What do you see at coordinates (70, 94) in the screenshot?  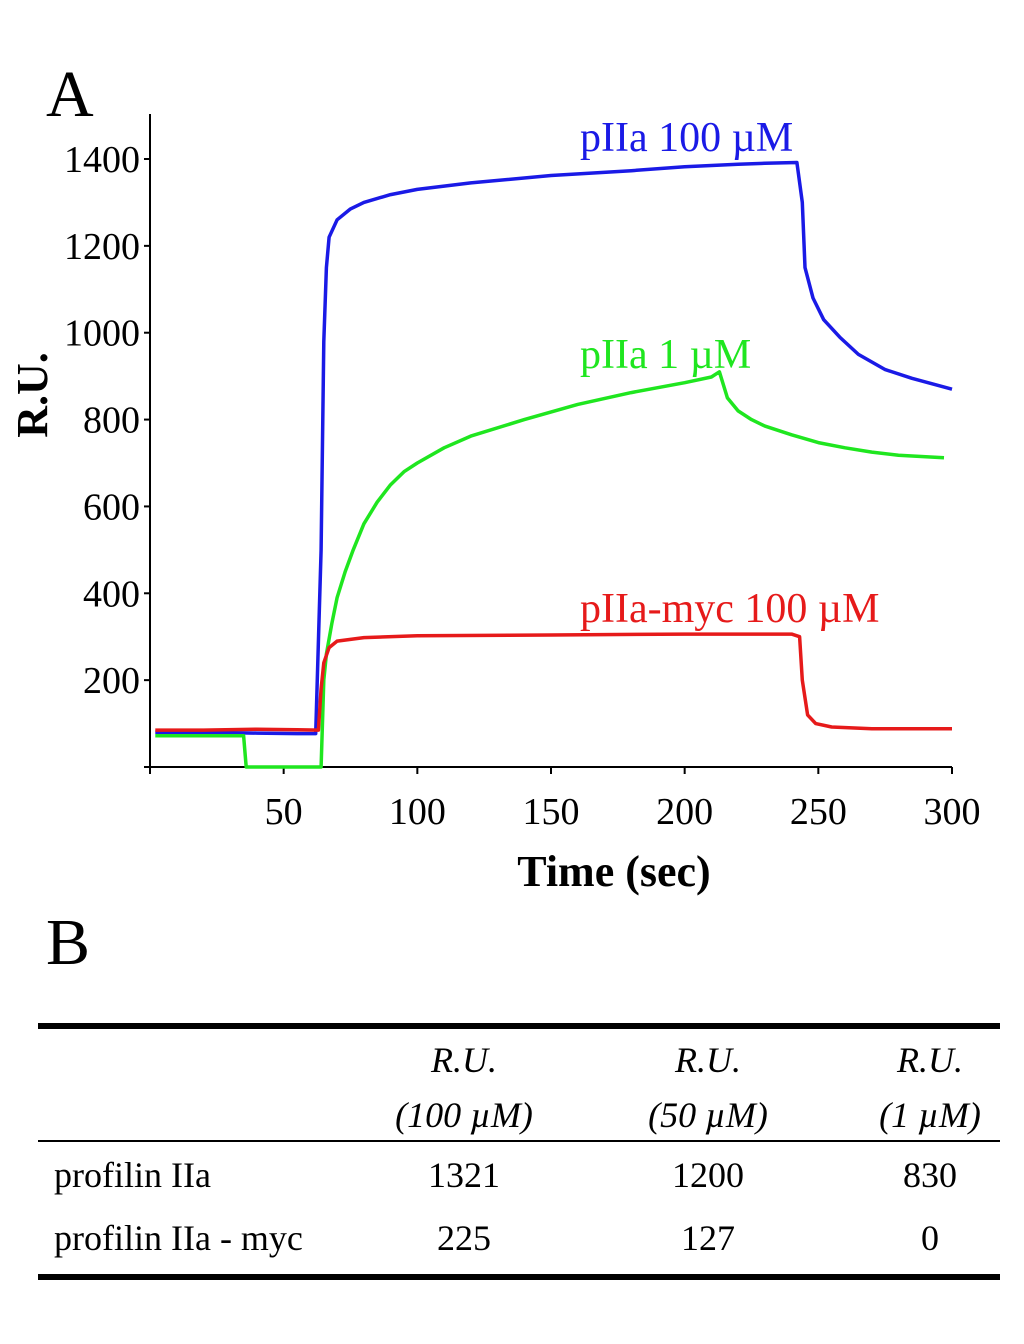 I see `panel-a-label: A` at bounding box center [70, 94].